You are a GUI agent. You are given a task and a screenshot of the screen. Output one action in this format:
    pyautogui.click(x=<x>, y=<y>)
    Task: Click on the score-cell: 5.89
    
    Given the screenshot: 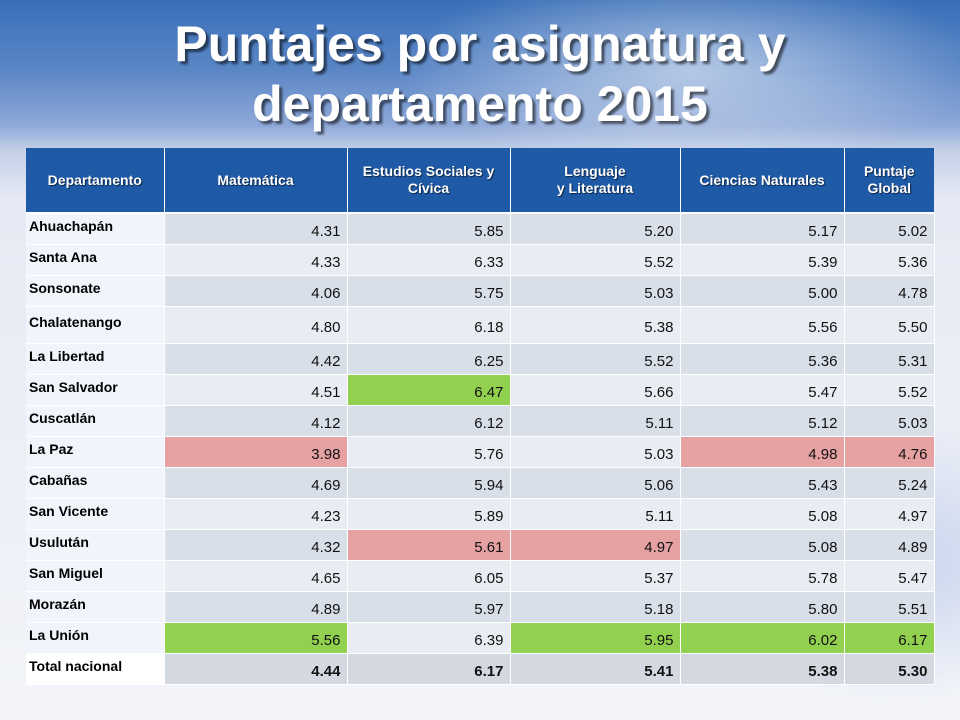 What is the action you would take?
    pyautogui.click(x=429, y=514)
    